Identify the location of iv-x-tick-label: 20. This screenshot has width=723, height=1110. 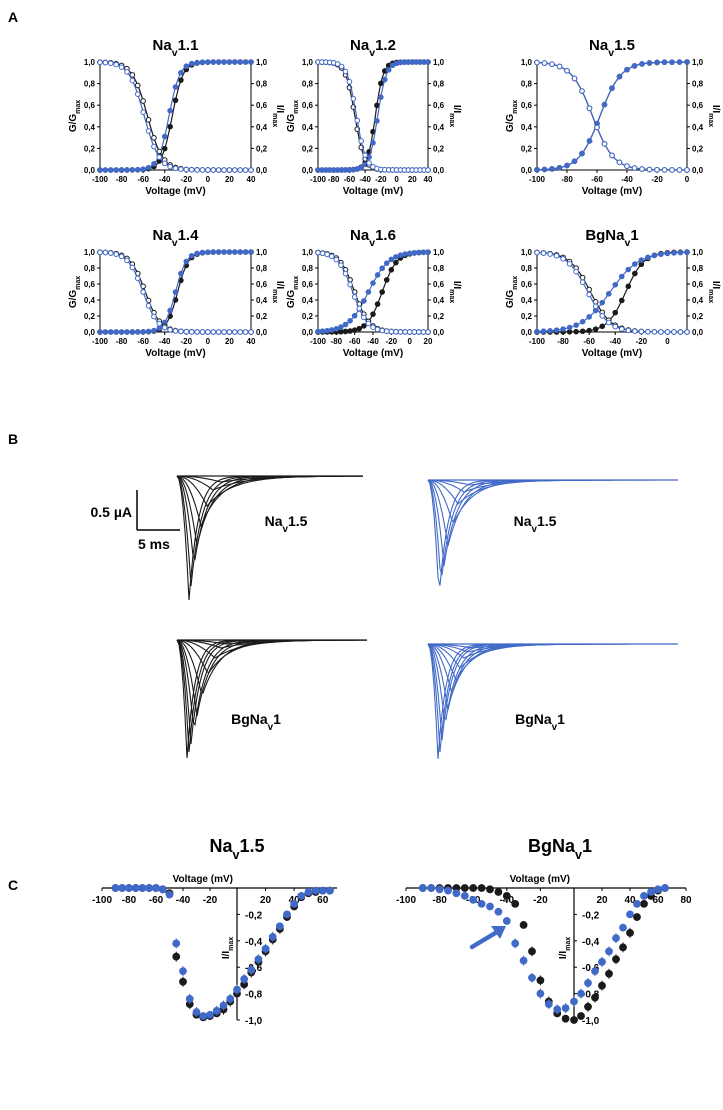
(602, 900).